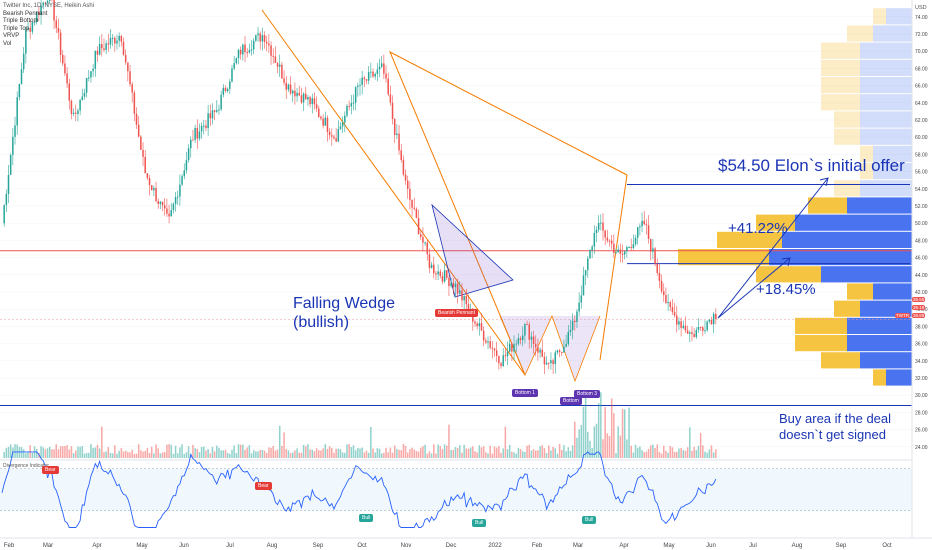 The width and height of the screenshot is (932, 550). Describe the element at coordinates (587, 394) in the screenshot. I see `bottom-3-badge: Bottom 3` at that location.